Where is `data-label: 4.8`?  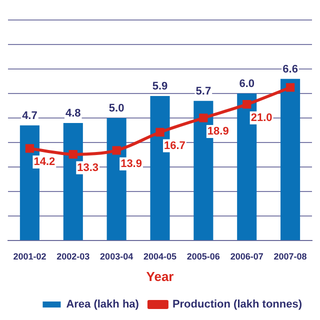
data-label: 4.8 is located at coordinates (73, 113).